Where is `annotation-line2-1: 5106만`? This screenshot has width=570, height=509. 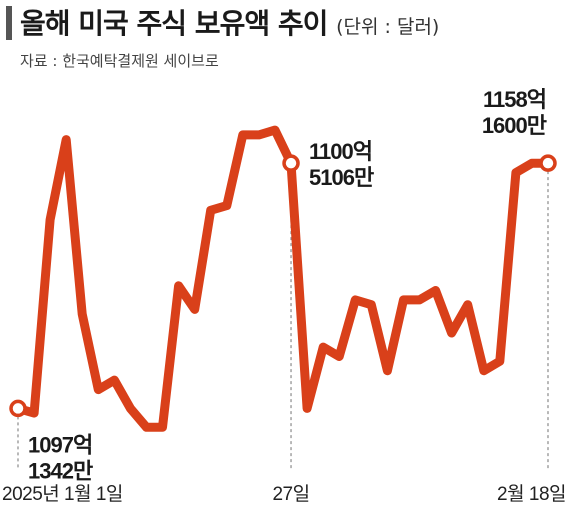 annotation-line2-1: 5106만 is located at coordinates (341, 177).